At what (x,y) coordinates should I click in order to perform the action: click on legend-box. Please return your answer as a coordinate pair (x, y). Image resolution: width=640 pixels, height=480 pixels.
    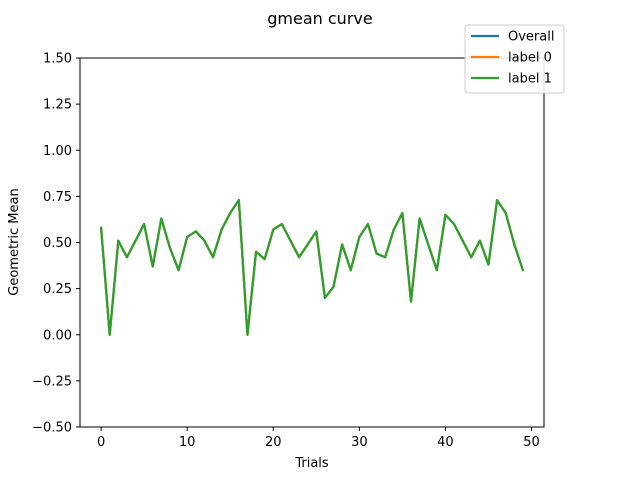
    Looking at the image, I should click on (514, 59).